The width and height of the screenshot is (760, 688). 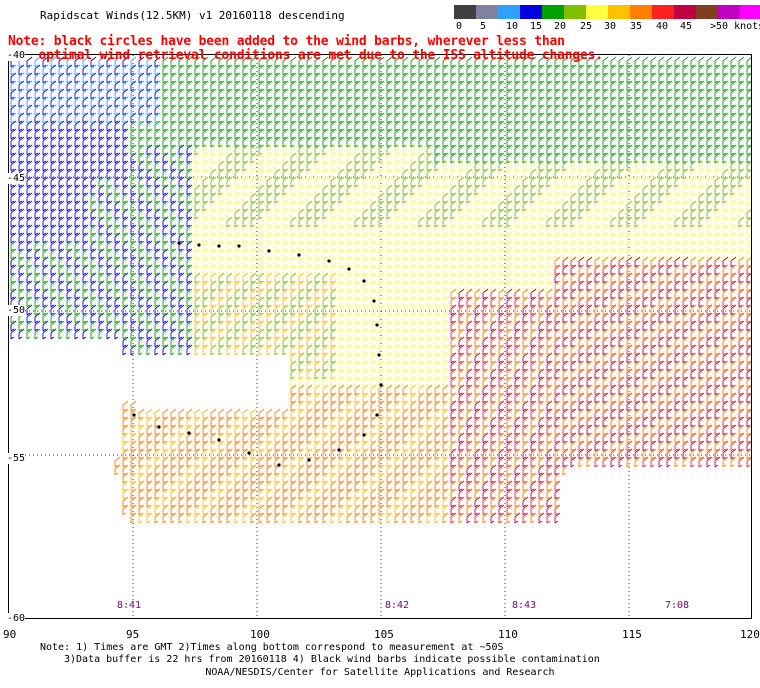 What do you see at coordinates (10, 634) in the screenshot?
I see `lon-label-90: 90` at bounding box center [10, 634].